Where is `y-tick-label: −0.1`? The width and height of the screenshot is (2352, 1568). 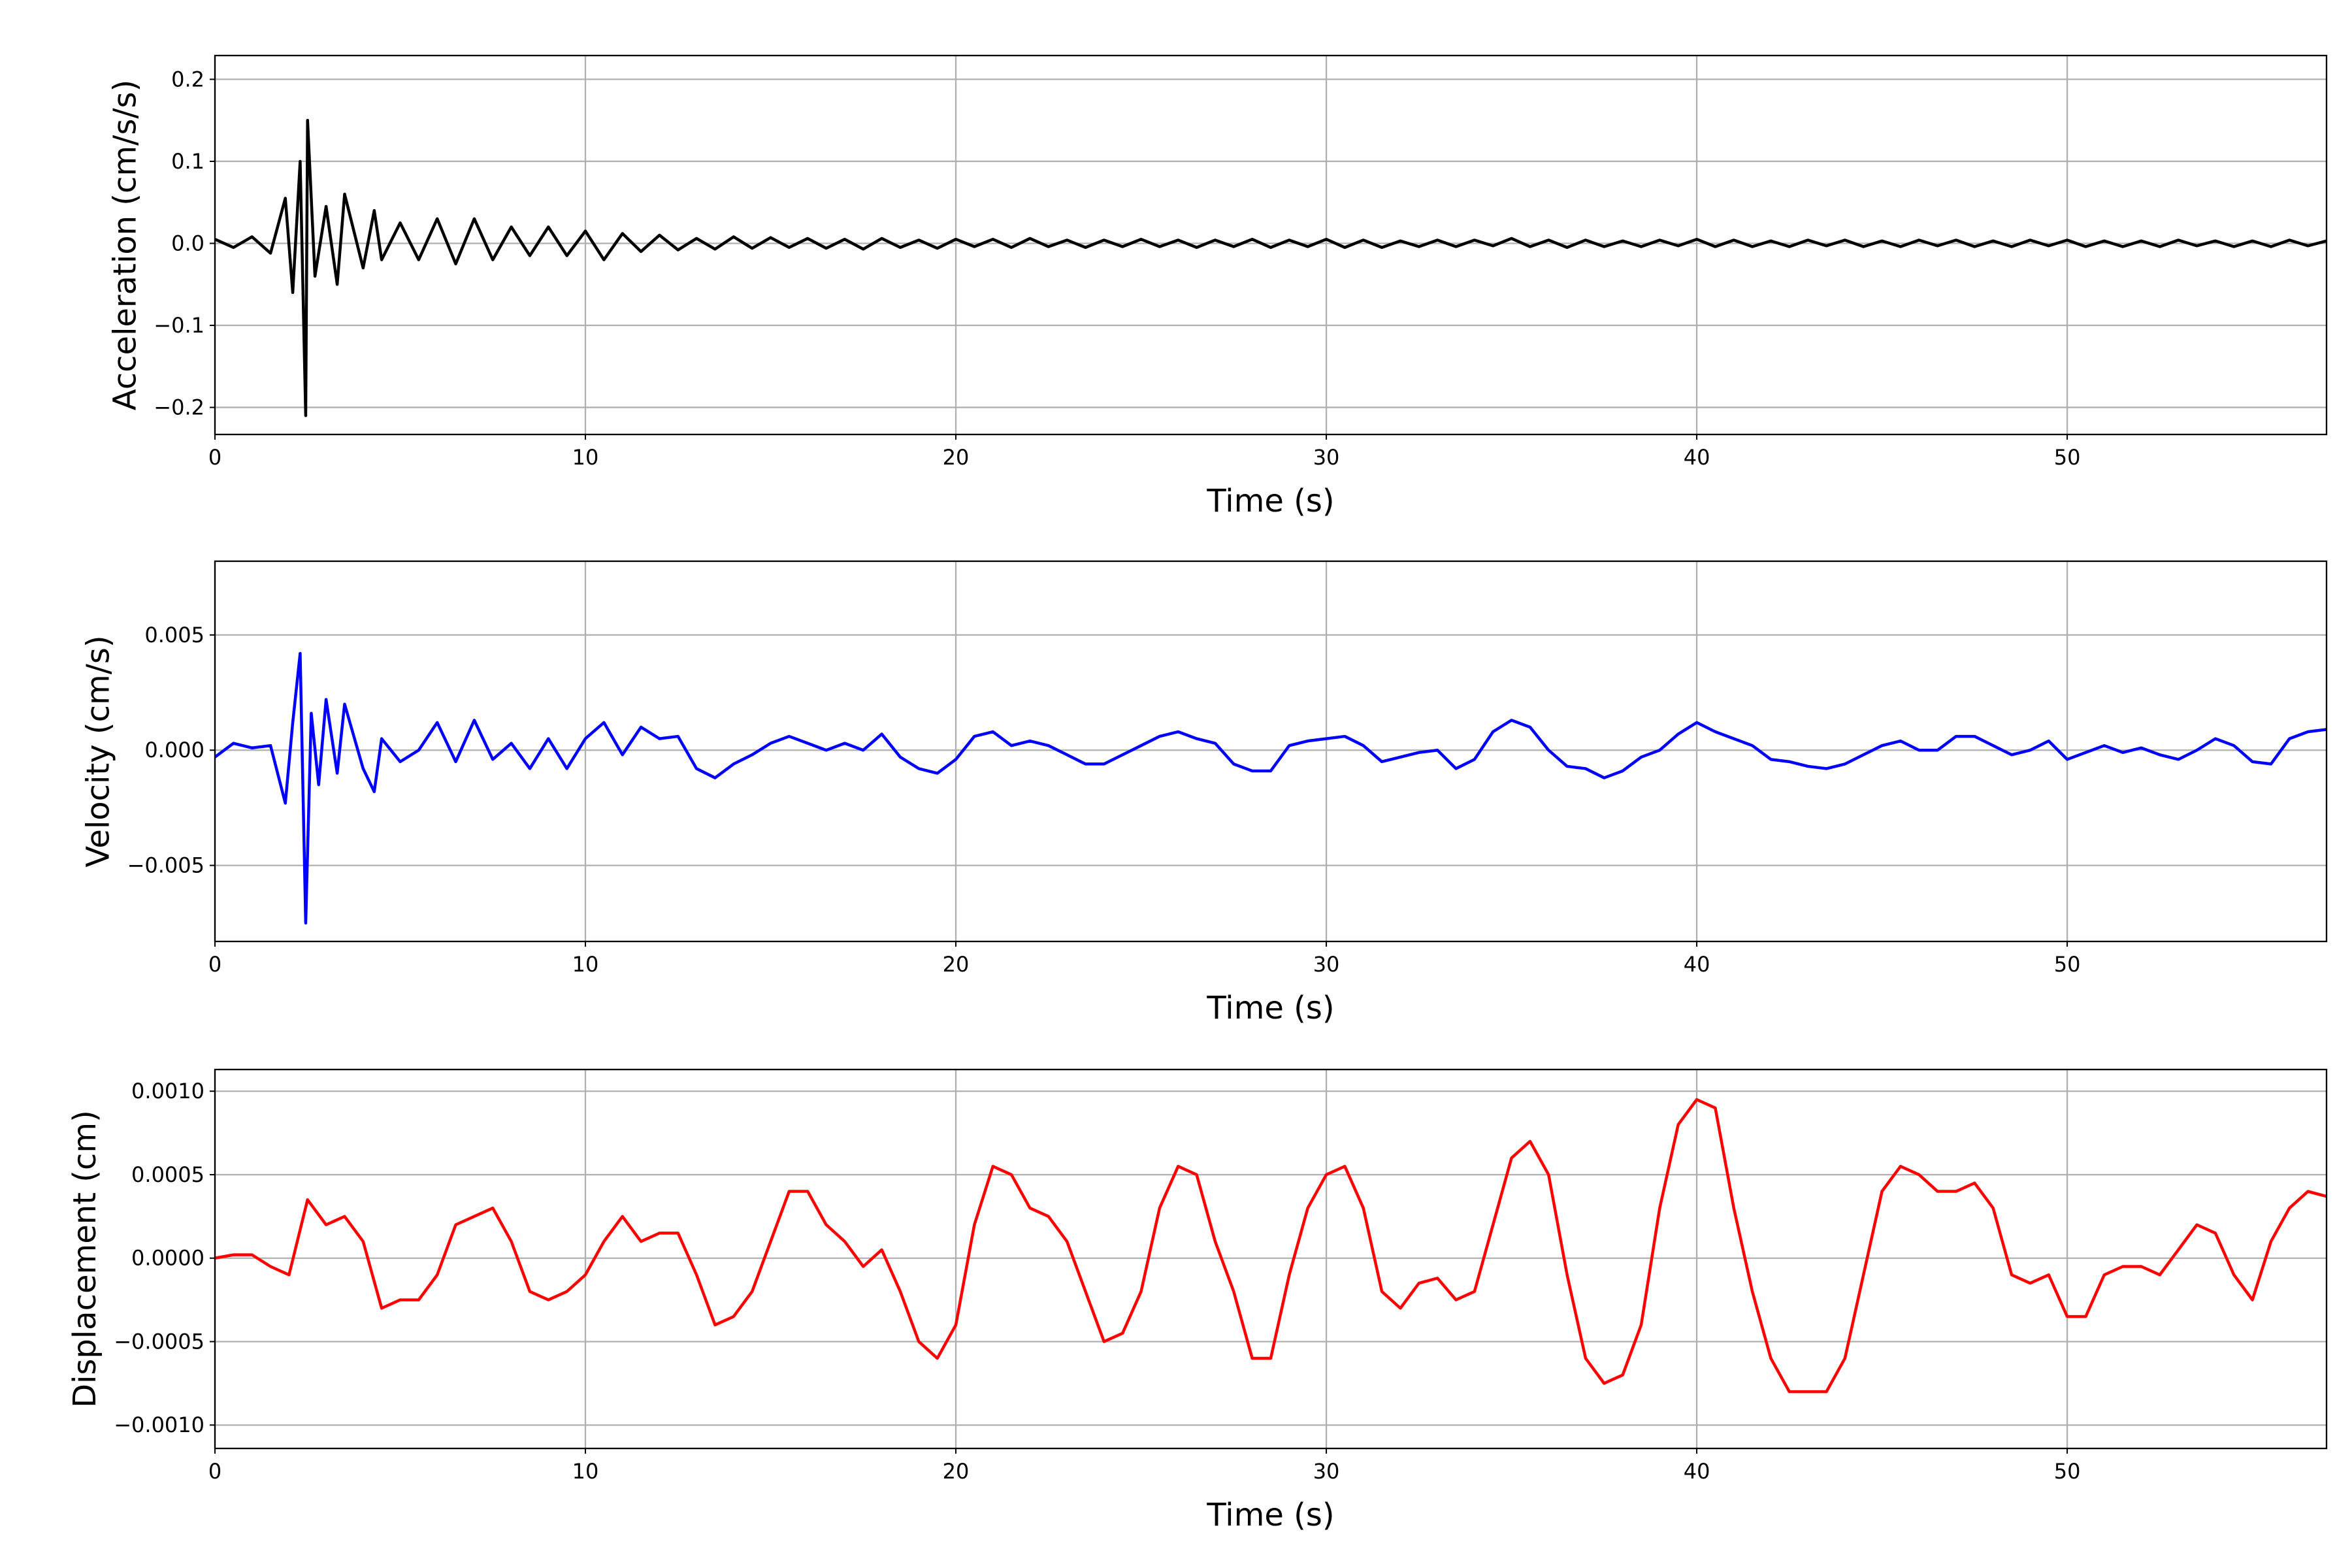 y-tick-label: −0.1 is located at coordinates (179, 325).